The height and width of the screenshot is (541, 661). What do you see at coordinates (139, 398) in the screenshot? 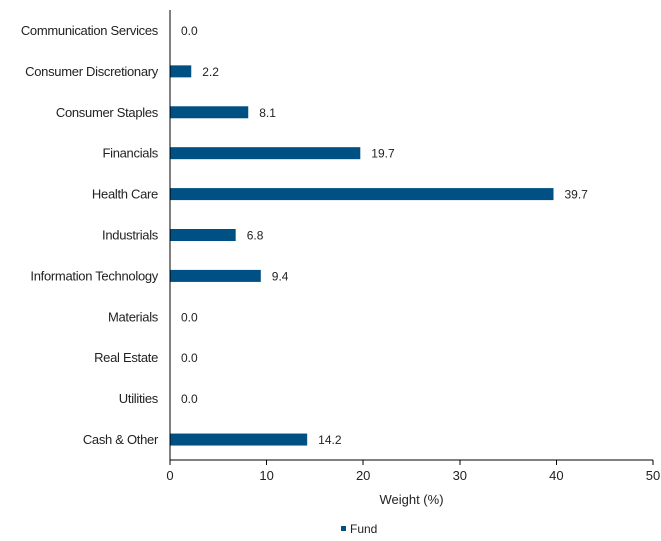
I see `category-label: Utilities` at bounding box center [139, 398].